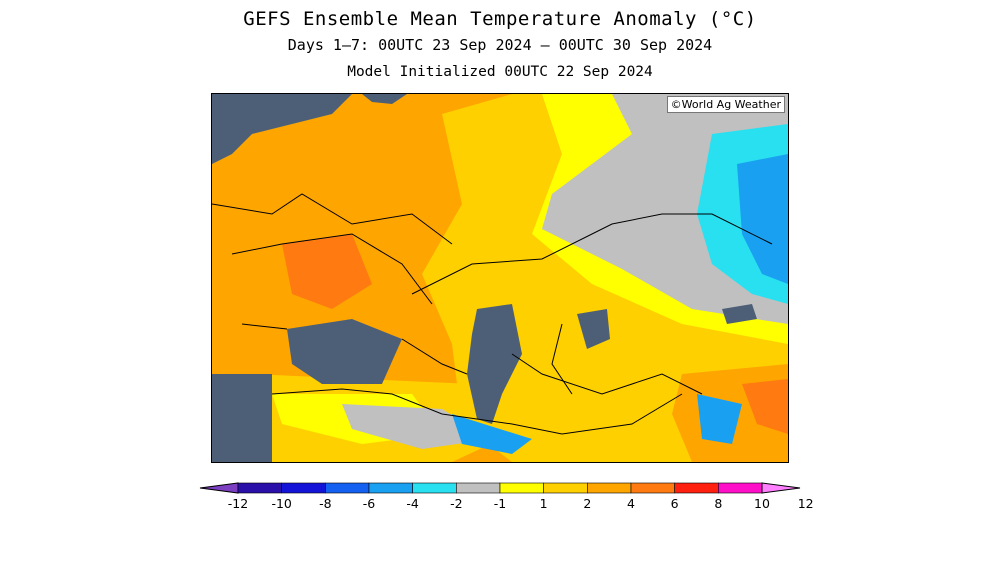 This screenshot has height=562, width=1000. Describe the element at coordinates (762, 219) in the screenshot. I see `anomaly-cool-2-4-zone` at that location.